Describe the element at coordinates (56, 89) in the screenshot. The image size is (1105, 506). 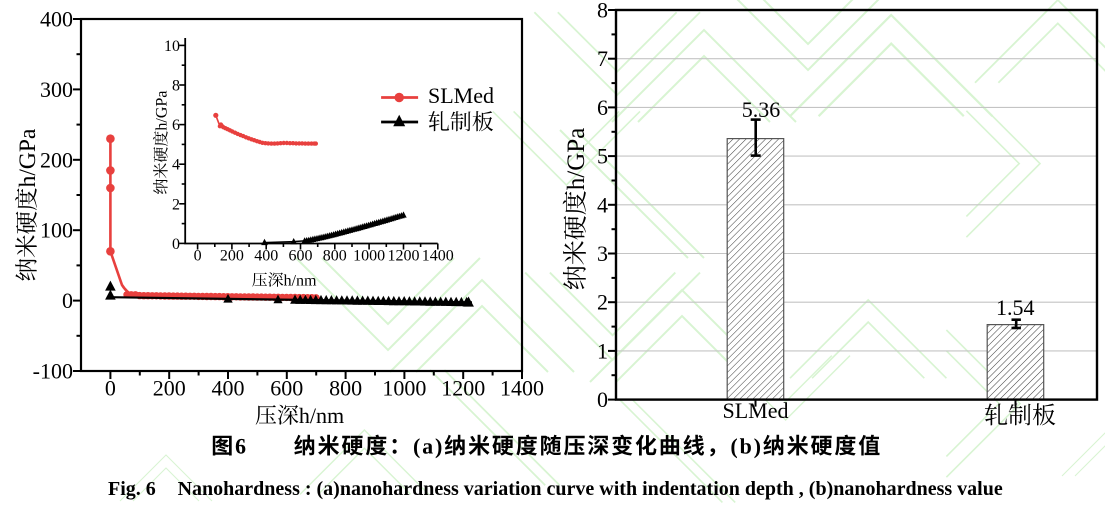
I see `svg-text: 300` at that location.